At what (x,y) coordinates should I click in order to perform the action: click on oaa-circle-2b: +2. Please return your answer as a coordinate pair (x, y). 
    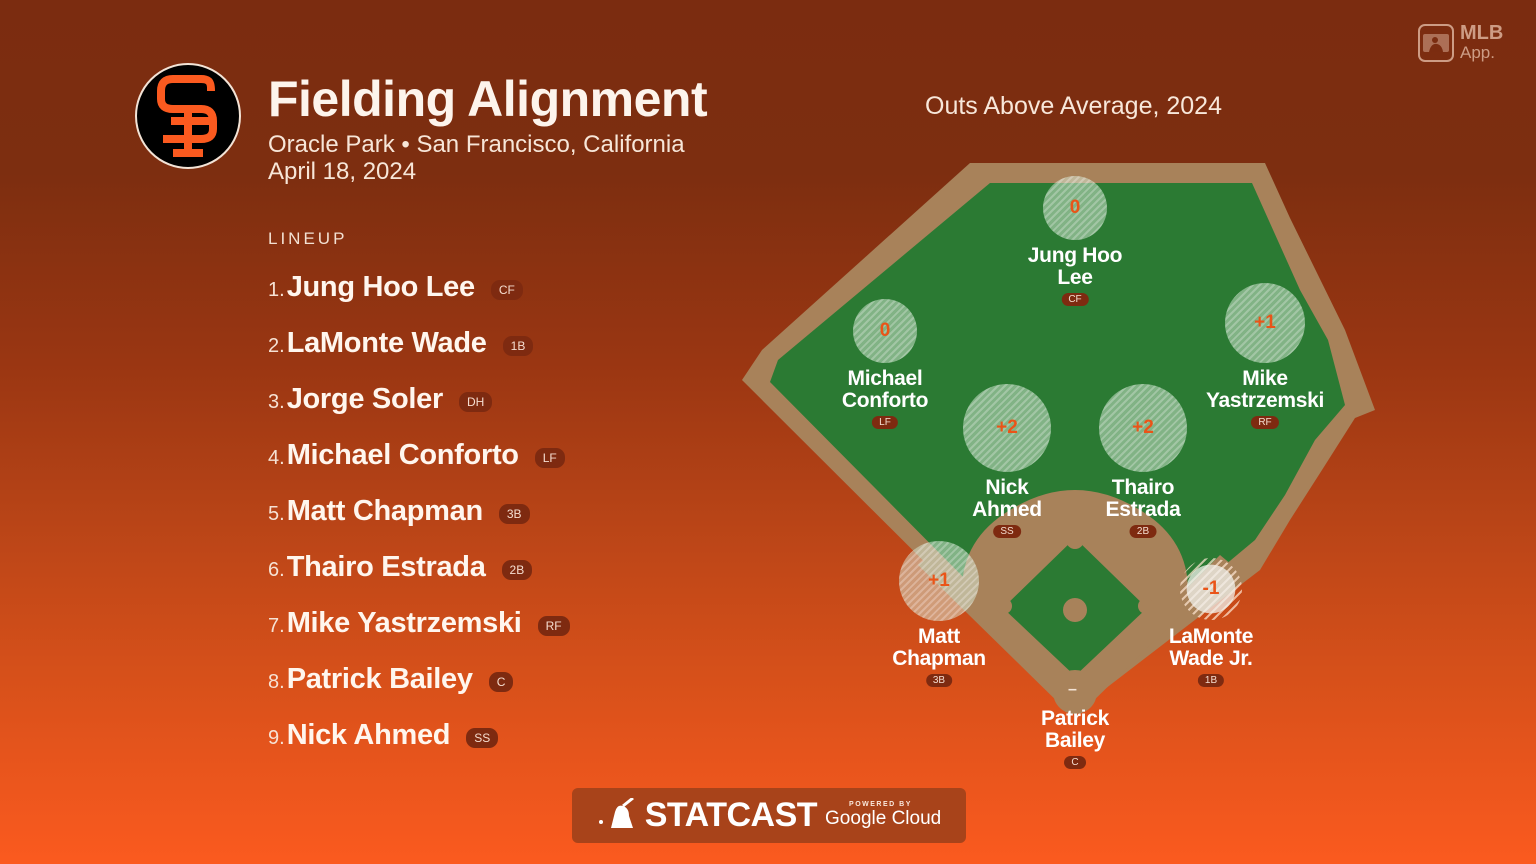
    Looking at the image, I should click on (1143, 428).